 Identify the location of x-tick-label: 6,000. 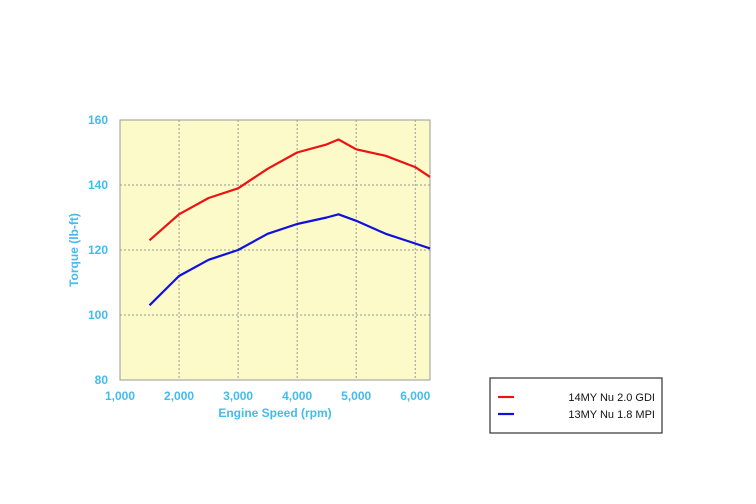
(415, 396).